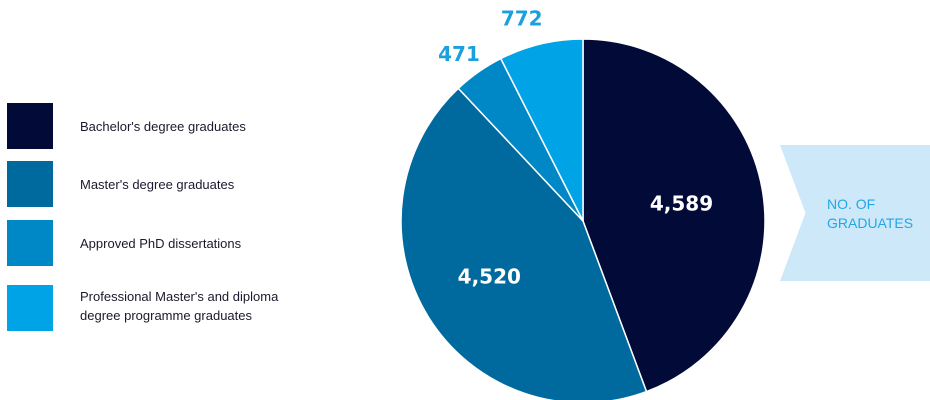 This screenshot has height=400, width=930. What do you see at coordinates (681, 203) in the screenshot?
I see `pie-label-bachelor: 4,589` at bounding box center [681, 203].